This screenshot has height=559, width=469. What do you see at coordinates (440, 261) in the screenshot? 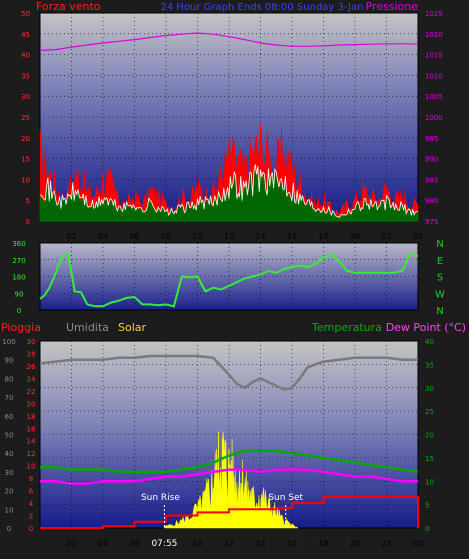
I see `compass-label: E` at bounding box center [440, 261].